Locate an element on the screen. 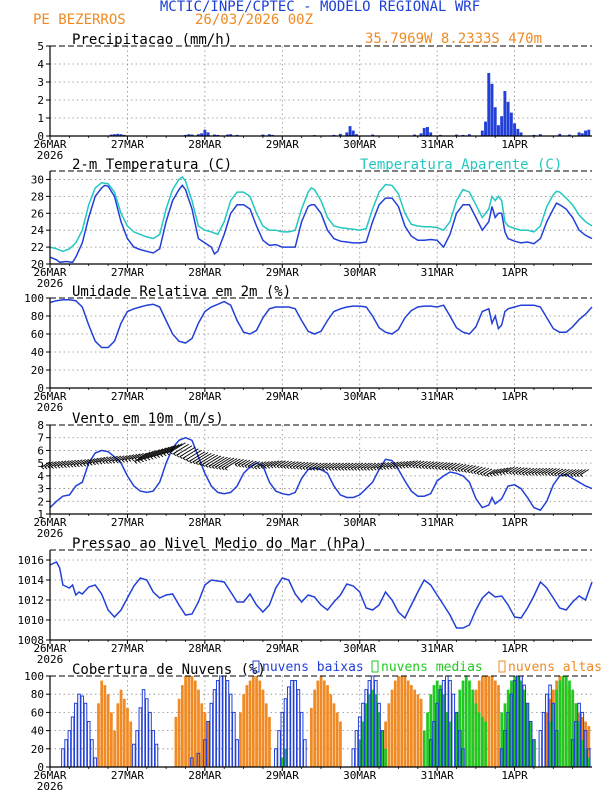  temp-legend: Temperatura Aparente (C) is located at coordinates (461, 165).